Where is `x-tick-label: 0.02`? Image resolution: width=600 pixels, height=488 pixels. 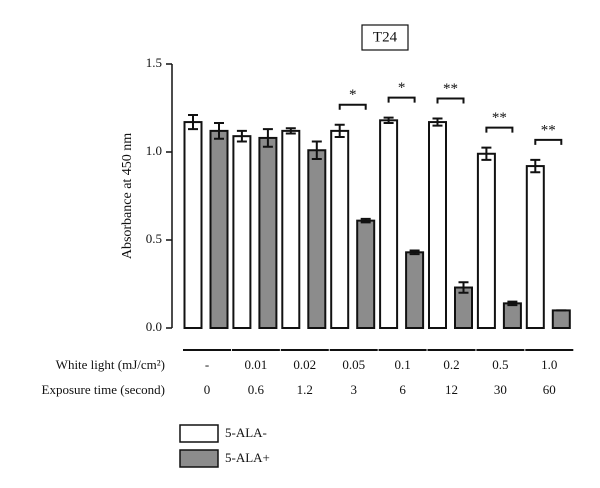
x-tick-label: 0.02 is located at coordinates (304, 364).